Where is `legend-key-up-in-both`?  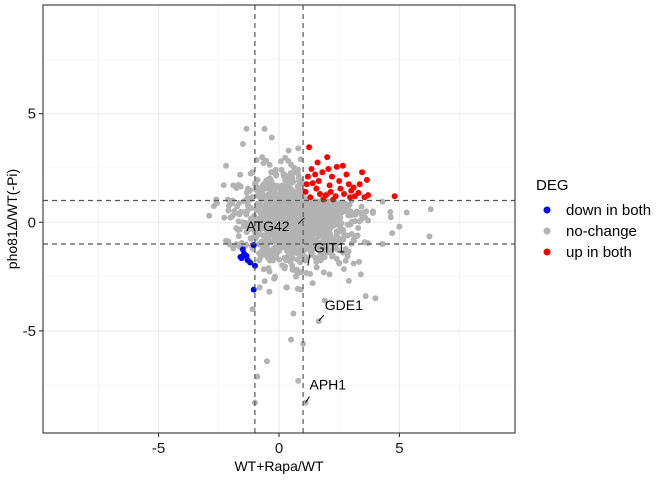
legend-key-up-in-both is located at coordinates (547, 252).